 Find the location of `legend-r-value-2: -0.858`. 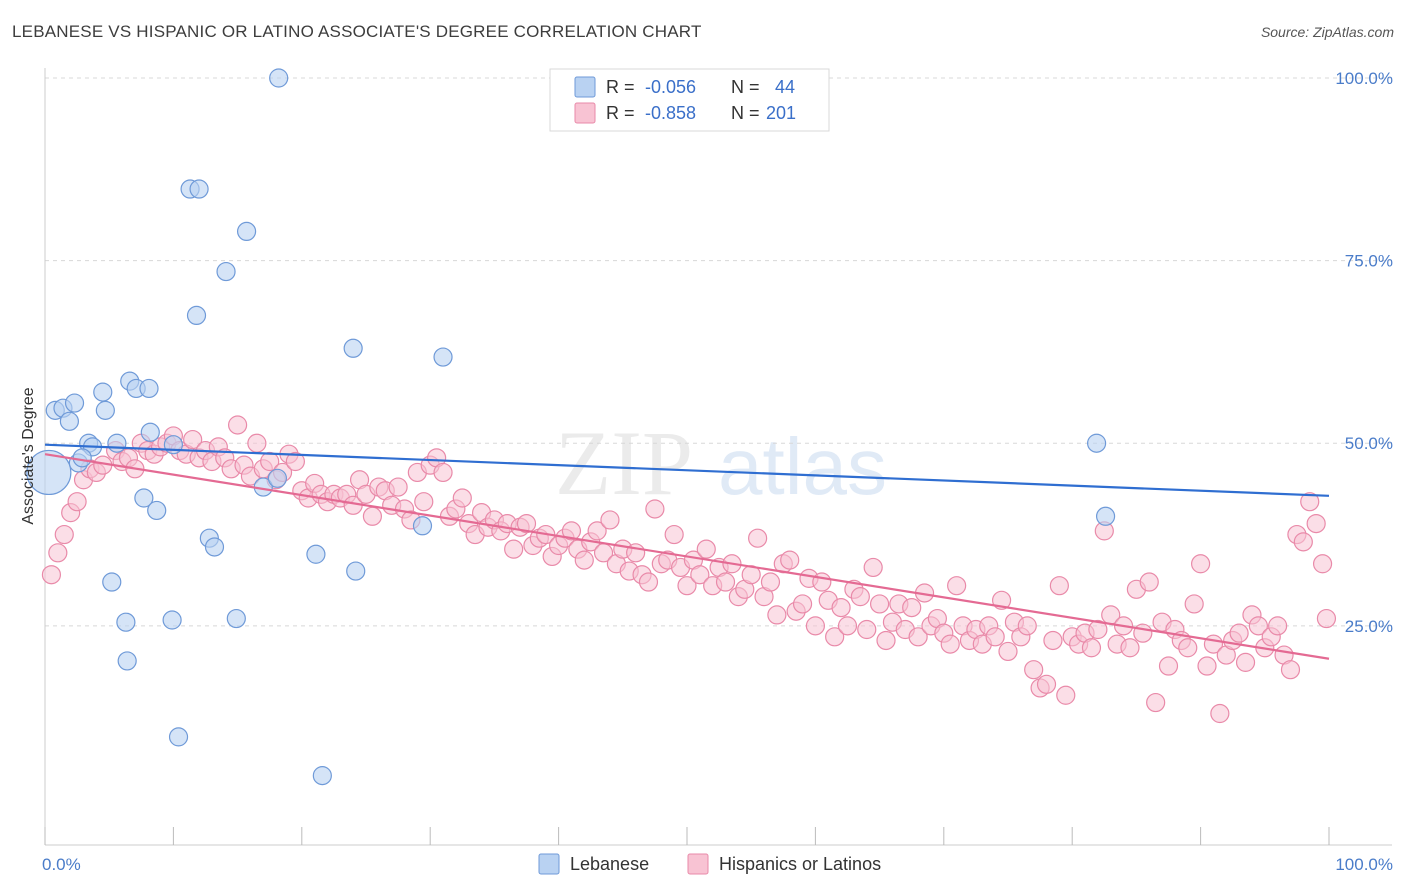

legend-r-value-2: -0.858 is located at coordinates (670, 113).